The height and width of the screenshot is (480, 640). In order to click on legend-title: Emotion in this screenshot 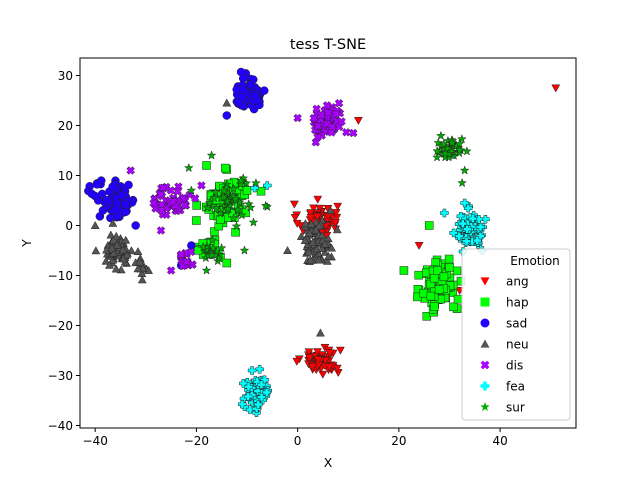, I will do `click(535, 261)`.